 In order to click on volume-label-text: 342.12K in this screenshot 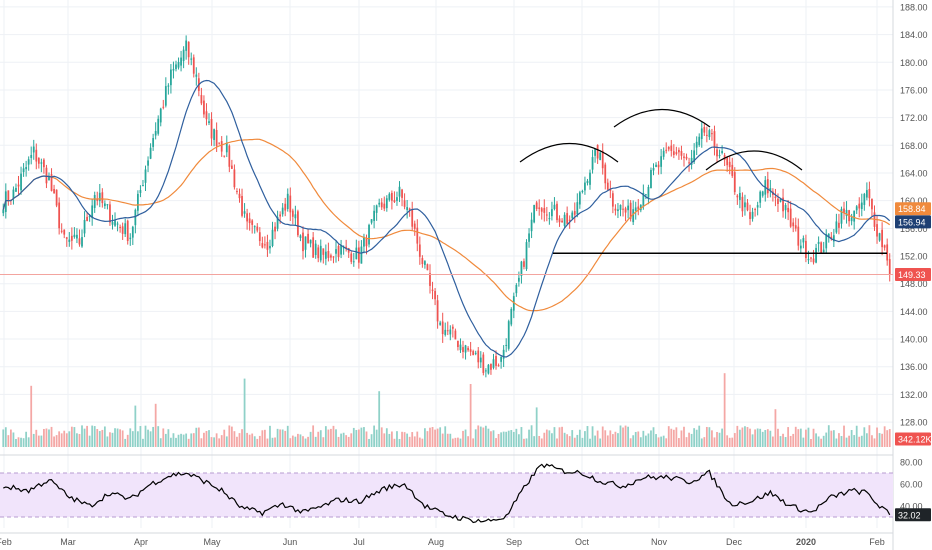, I will do `click(915, 440)`.